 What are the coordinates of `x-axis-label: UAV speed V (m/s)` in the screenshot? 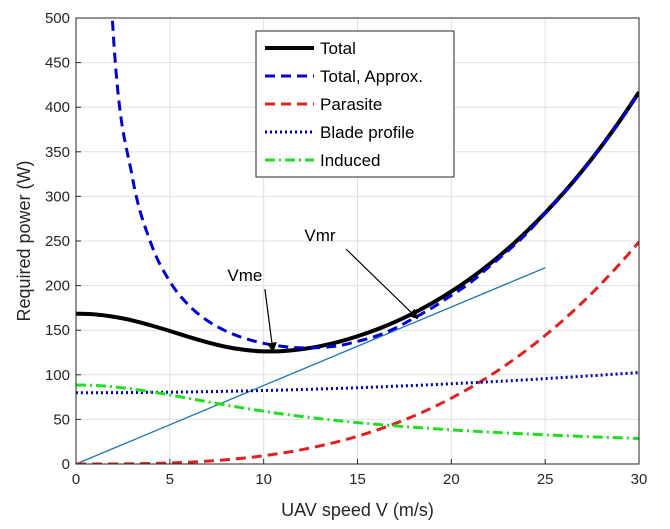 It's located at (357, 510).